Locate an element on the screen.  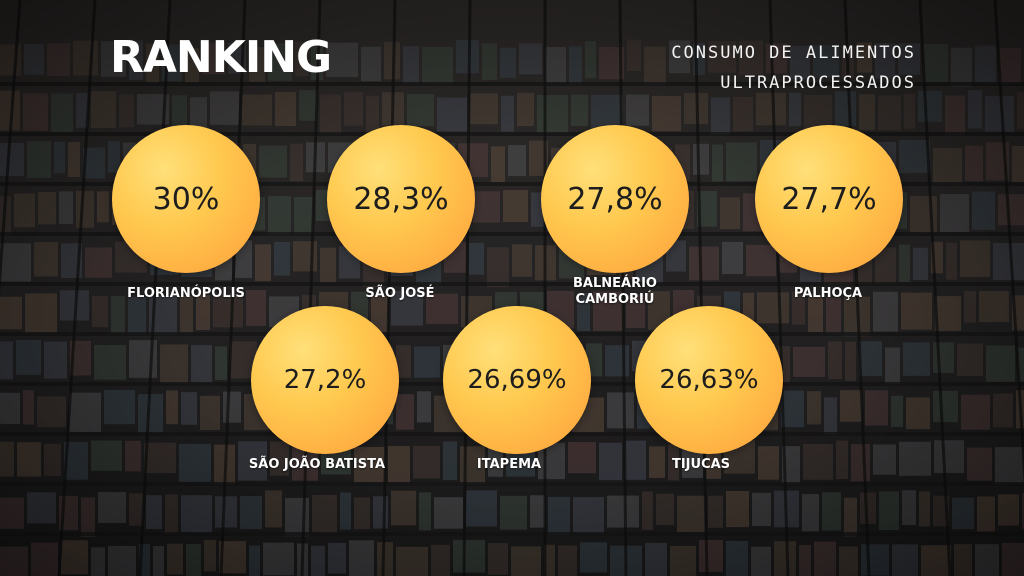
ranking-city-label: SÃO JOÃO BATISTA is located at coordinates (317, 464).